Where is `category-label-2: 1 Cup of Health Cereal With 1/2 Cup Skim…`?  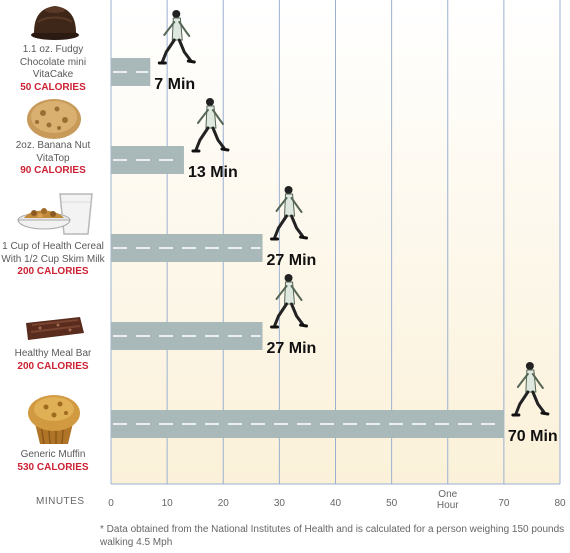 category-label-2: 1 Cup of Health Cereal With 1/2 Cup Skim… is located at coordinates (53, 260).